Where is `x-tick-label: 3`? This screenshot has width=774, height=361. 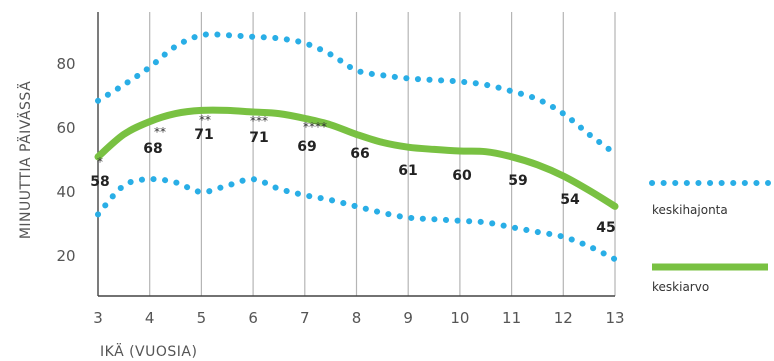
x-tick-label: 3 is located at coordinates (98, 318).